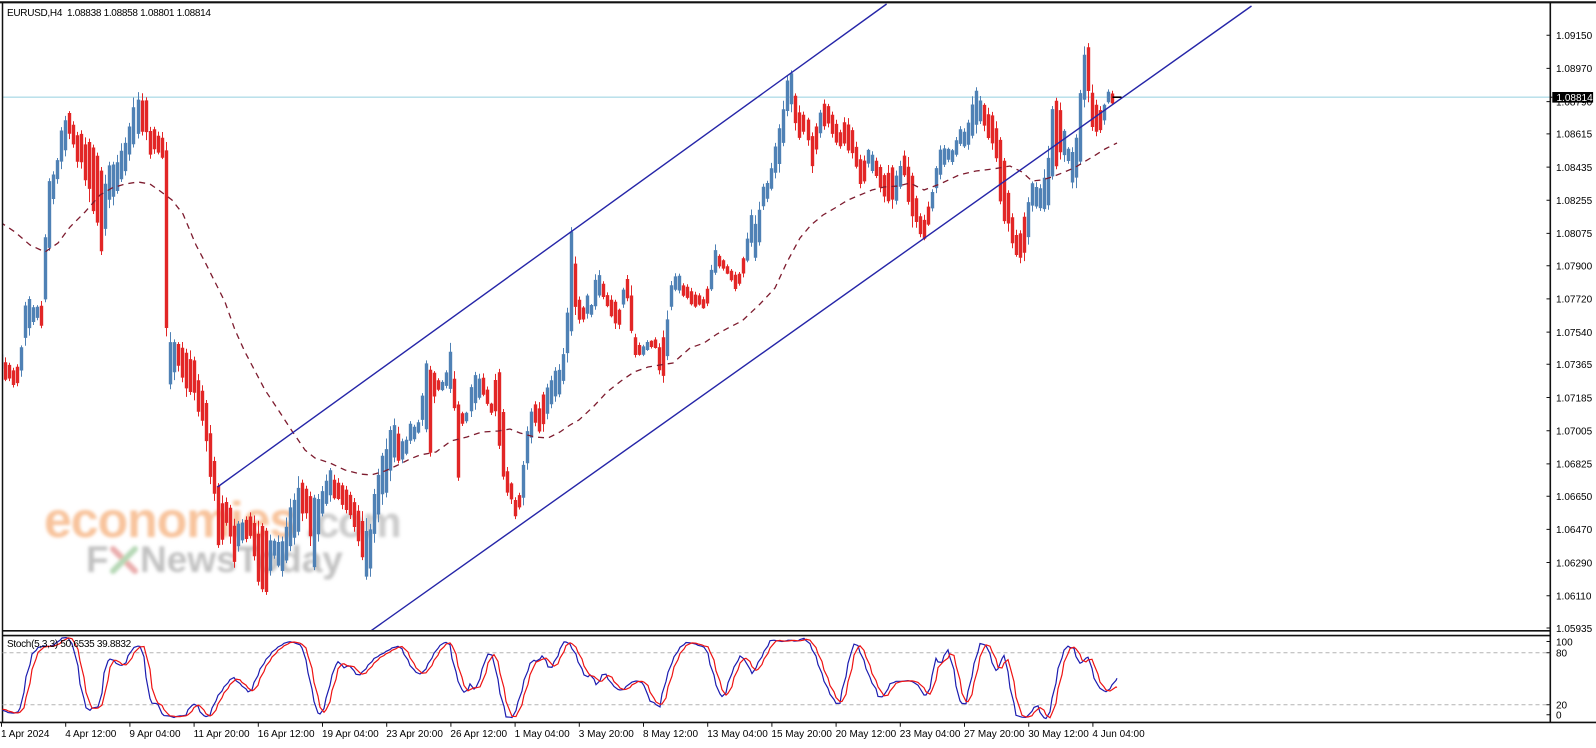 The width and height of the screenshot is (1596, 748). I want to click on svg-text: 1.08255, so click(1574, 201).